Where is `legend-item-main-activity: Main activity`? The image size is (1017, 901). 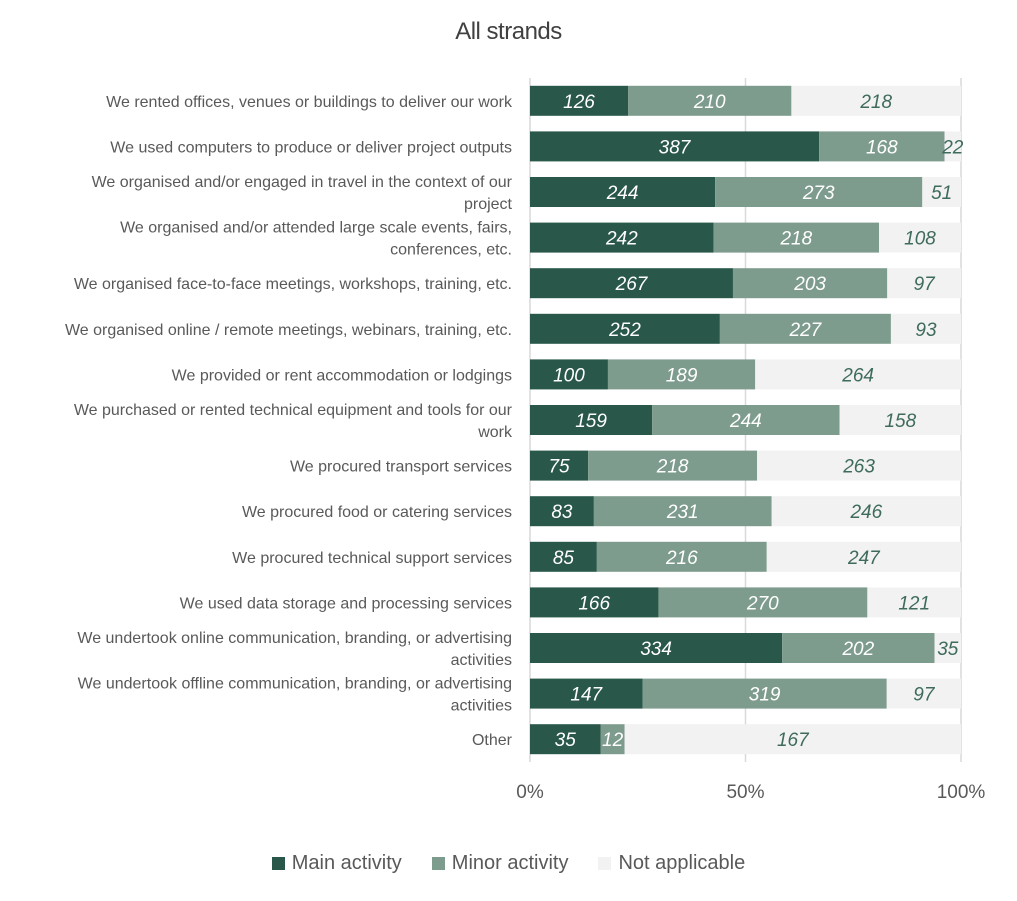 legend-item-main-activity: Main activity is located at coordinates (336, 863).